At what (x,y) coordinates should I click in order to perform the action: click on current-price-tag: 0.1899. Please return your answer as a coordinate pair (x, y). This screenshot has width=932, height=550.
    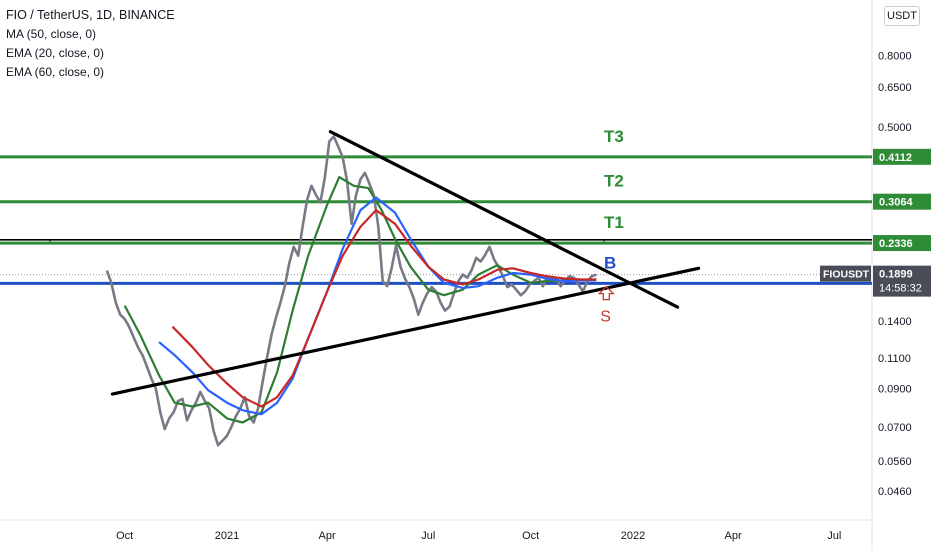
    Looking at the image, I should click on (896, 275).